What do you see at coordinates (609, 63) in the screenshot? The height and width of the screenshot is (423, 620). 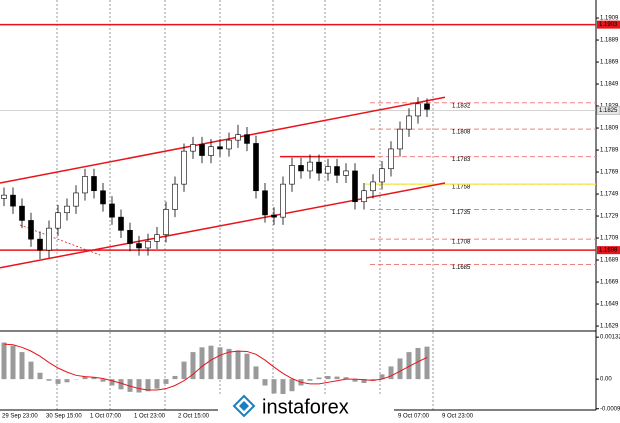 I see `y-tick-label: 1.1869` at bounding box center [609, 63].